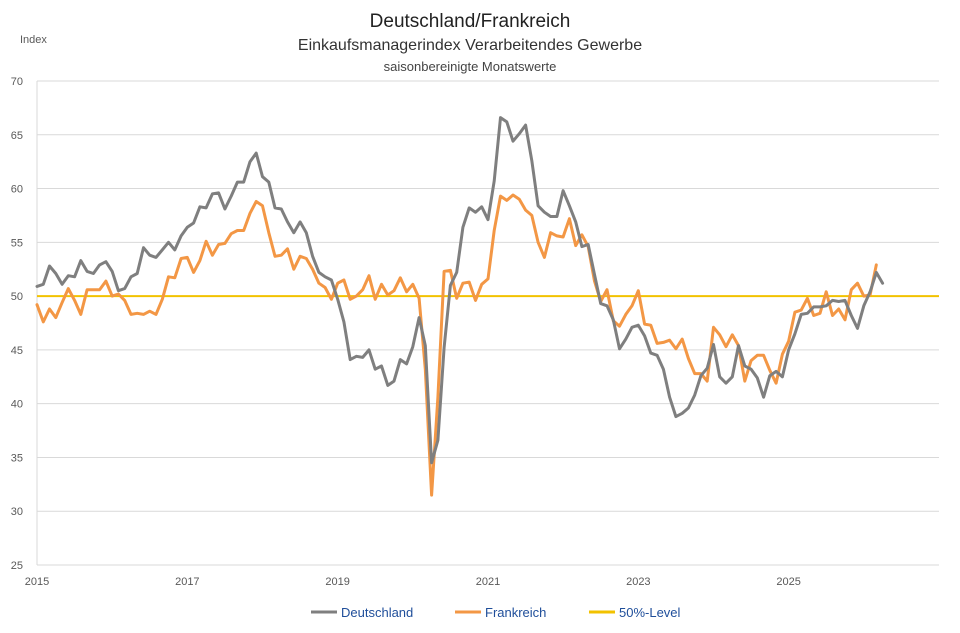 This screenshot has width=960, height=633. Describe the element at coordinates (788, 582) in the screenshot. I see `x-tick-label: 2025` at that location.